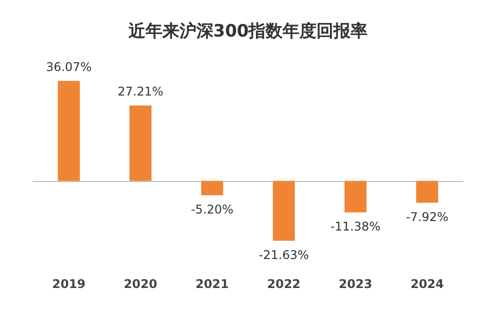 The image size is (497, 332). Describe the element at coordinates (141, 91) in the screenshot. I see `data-label: 27.21%` at that location.